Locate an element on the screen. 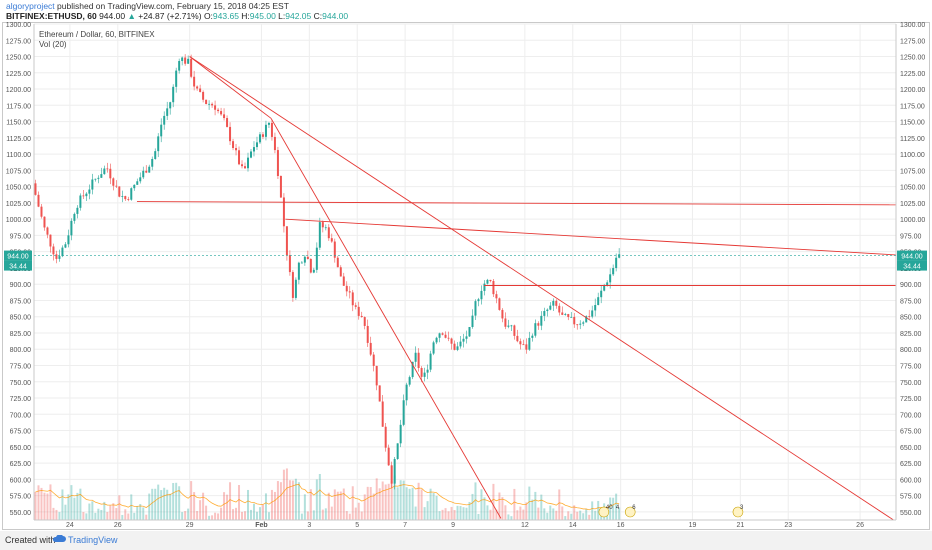 The height and width of the screenshot is (550, 932). x-tick-label: 5 is located at coordinates (357, 525).